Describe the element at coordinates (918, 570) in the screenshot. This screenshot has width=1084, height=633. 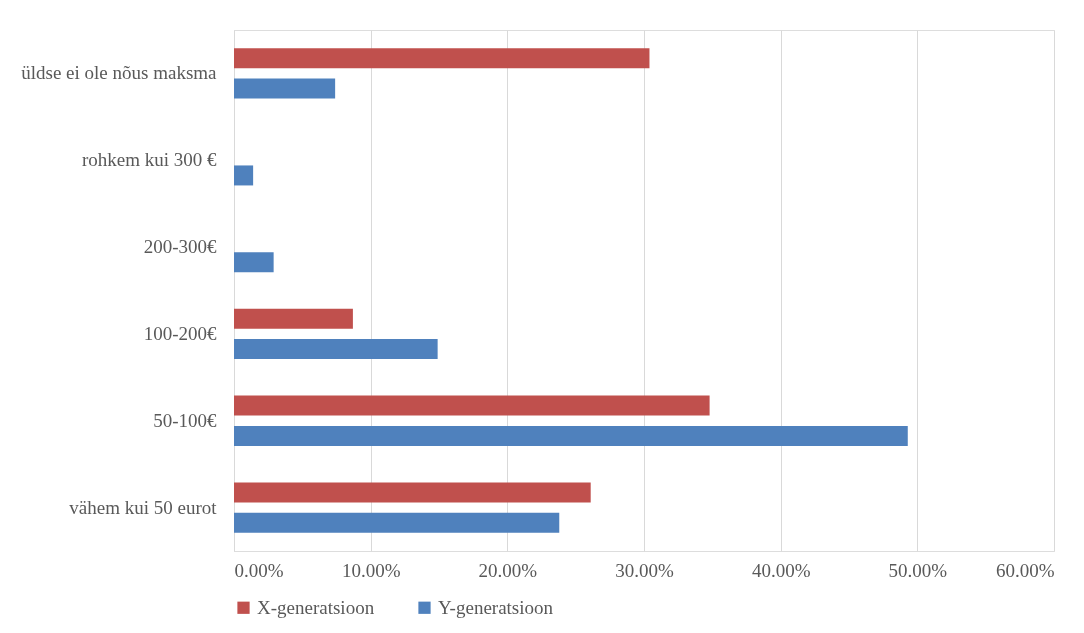
I see `x-tick-label: 50.00%` at that location.